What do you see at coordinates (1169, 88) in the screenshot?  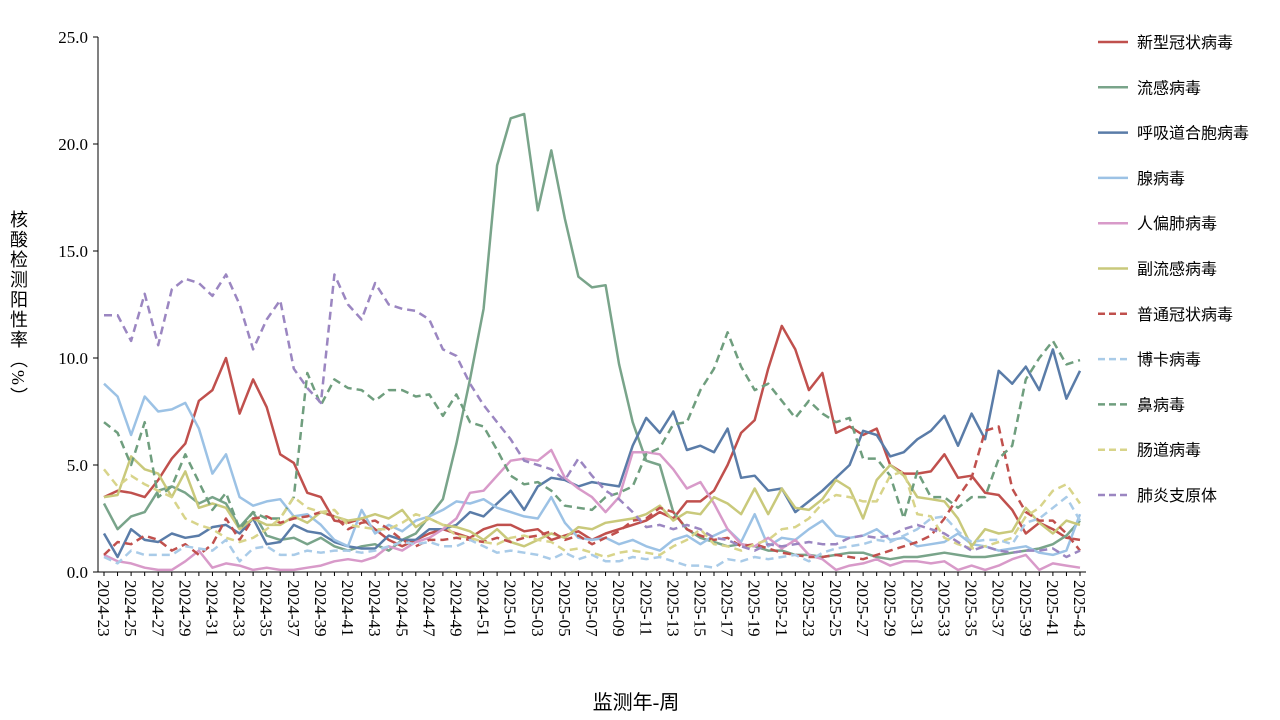 I see `legend-label: 流感病毒` at bounding box center [1169, 88].